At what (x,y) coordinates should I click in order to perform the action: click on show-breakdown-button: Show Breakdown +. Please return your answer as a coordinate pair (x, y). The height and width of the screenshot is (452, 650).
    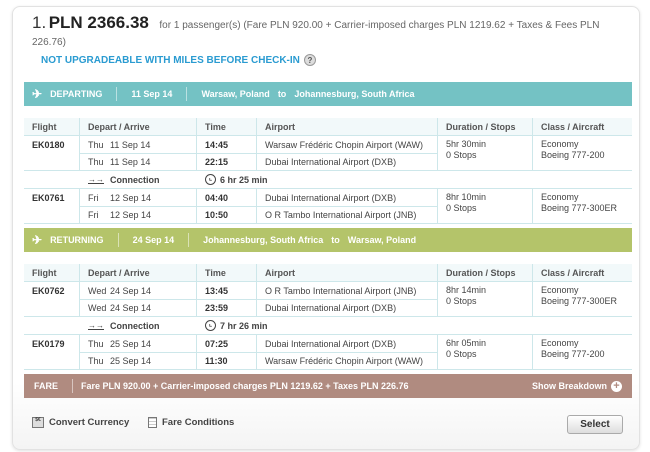
    Looking at the image, I should click on (576, 386).